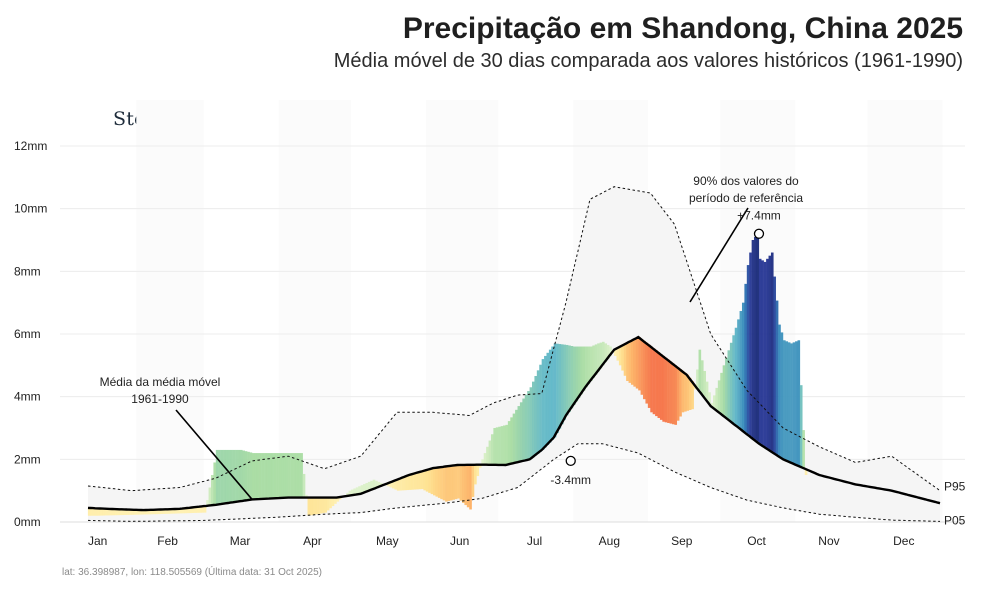  Describe the element at coordinates (167, 541) in the screenshot. I see `x-tick-feb: Feb` at that location.